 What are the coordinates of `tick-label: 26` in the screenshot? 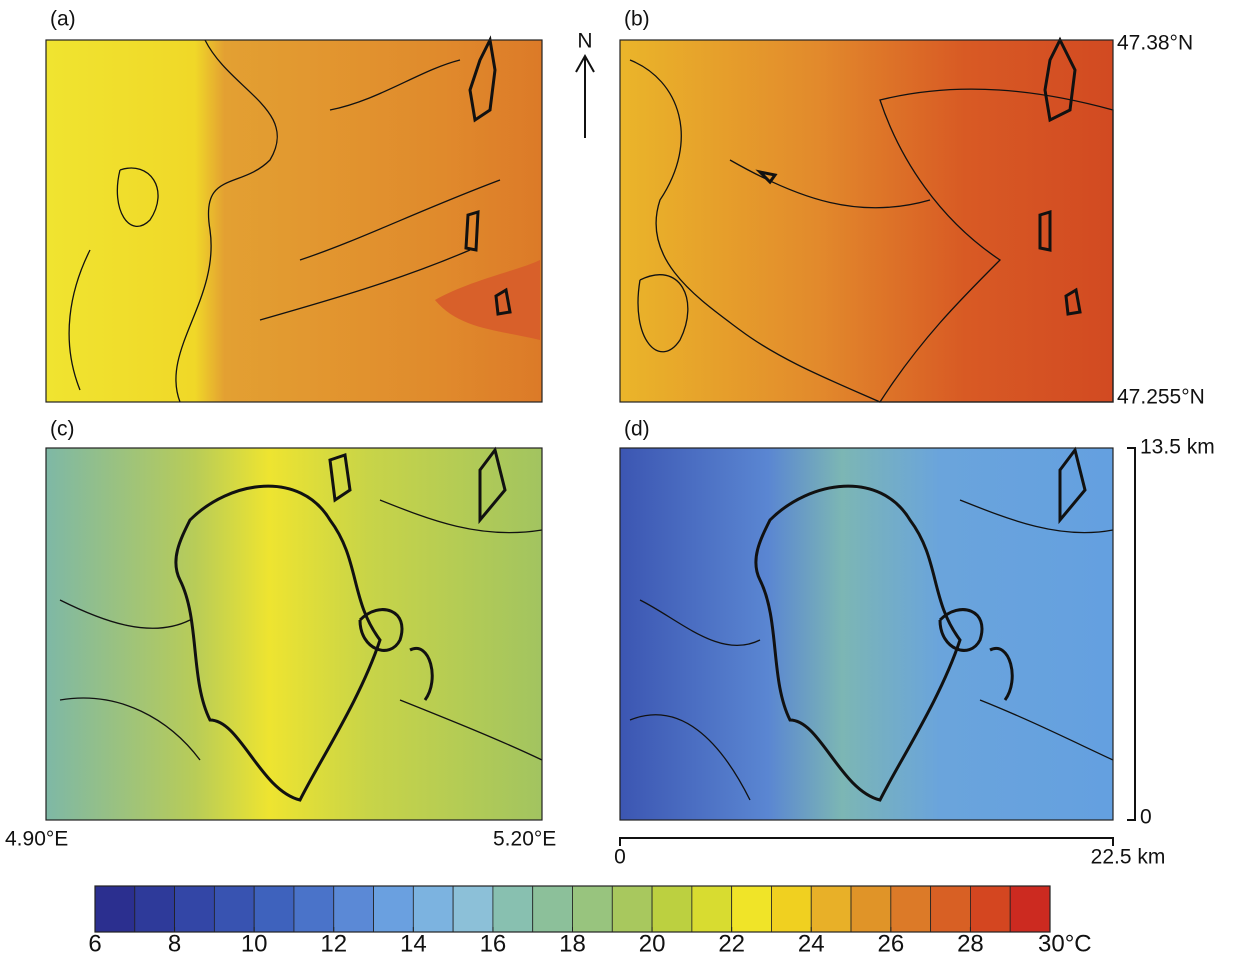 It's located at (890, 943).